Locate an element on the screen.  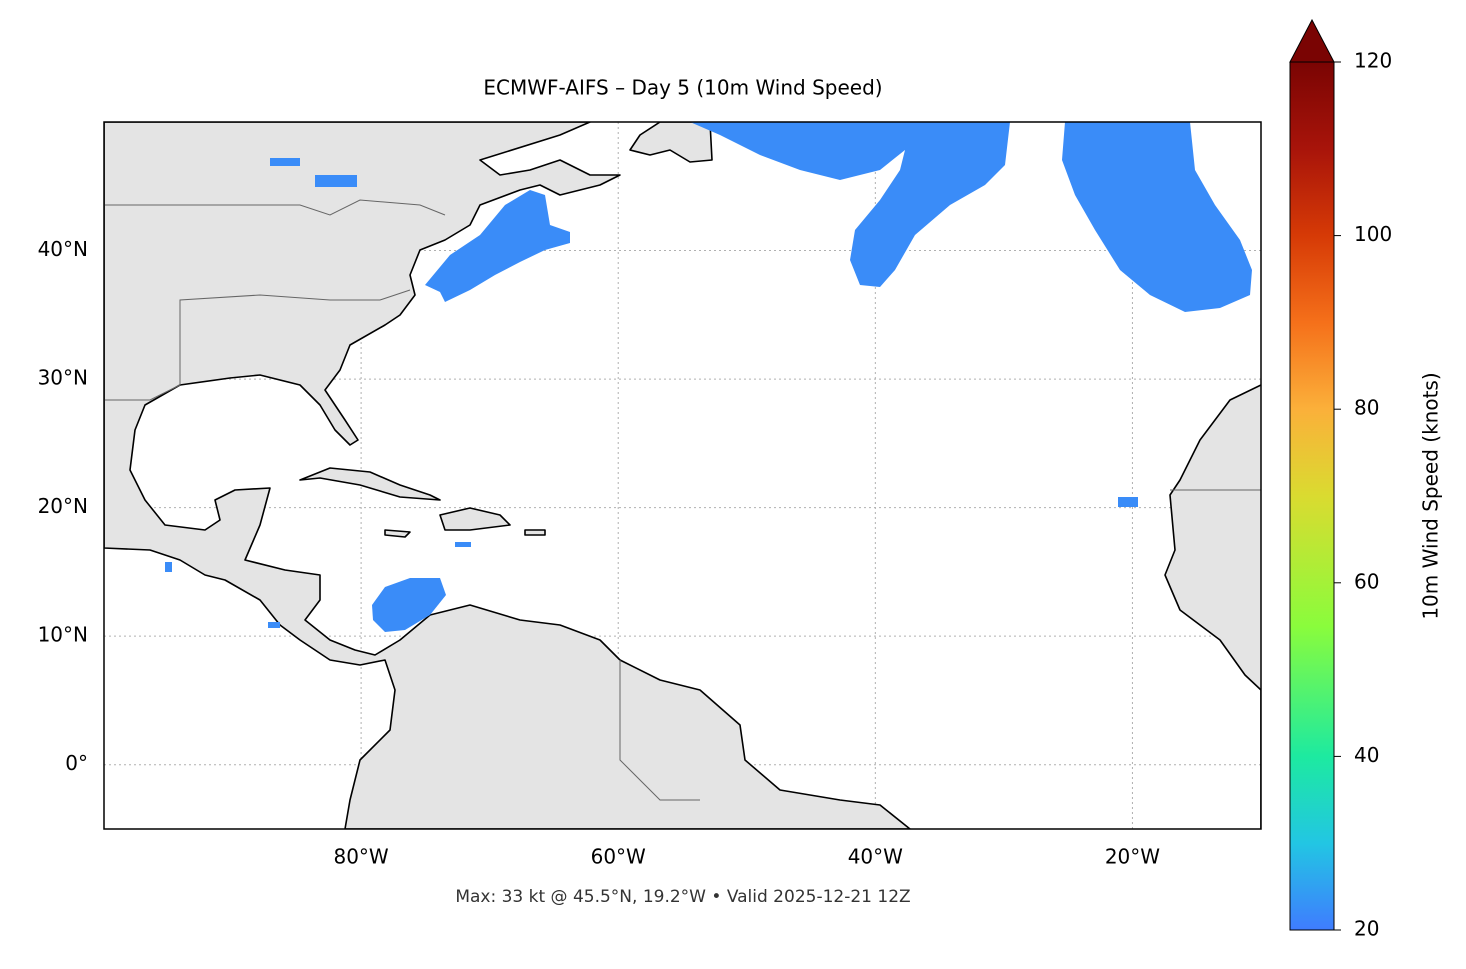
y-tick-label: 40°N is located at coordinates (63, 249).